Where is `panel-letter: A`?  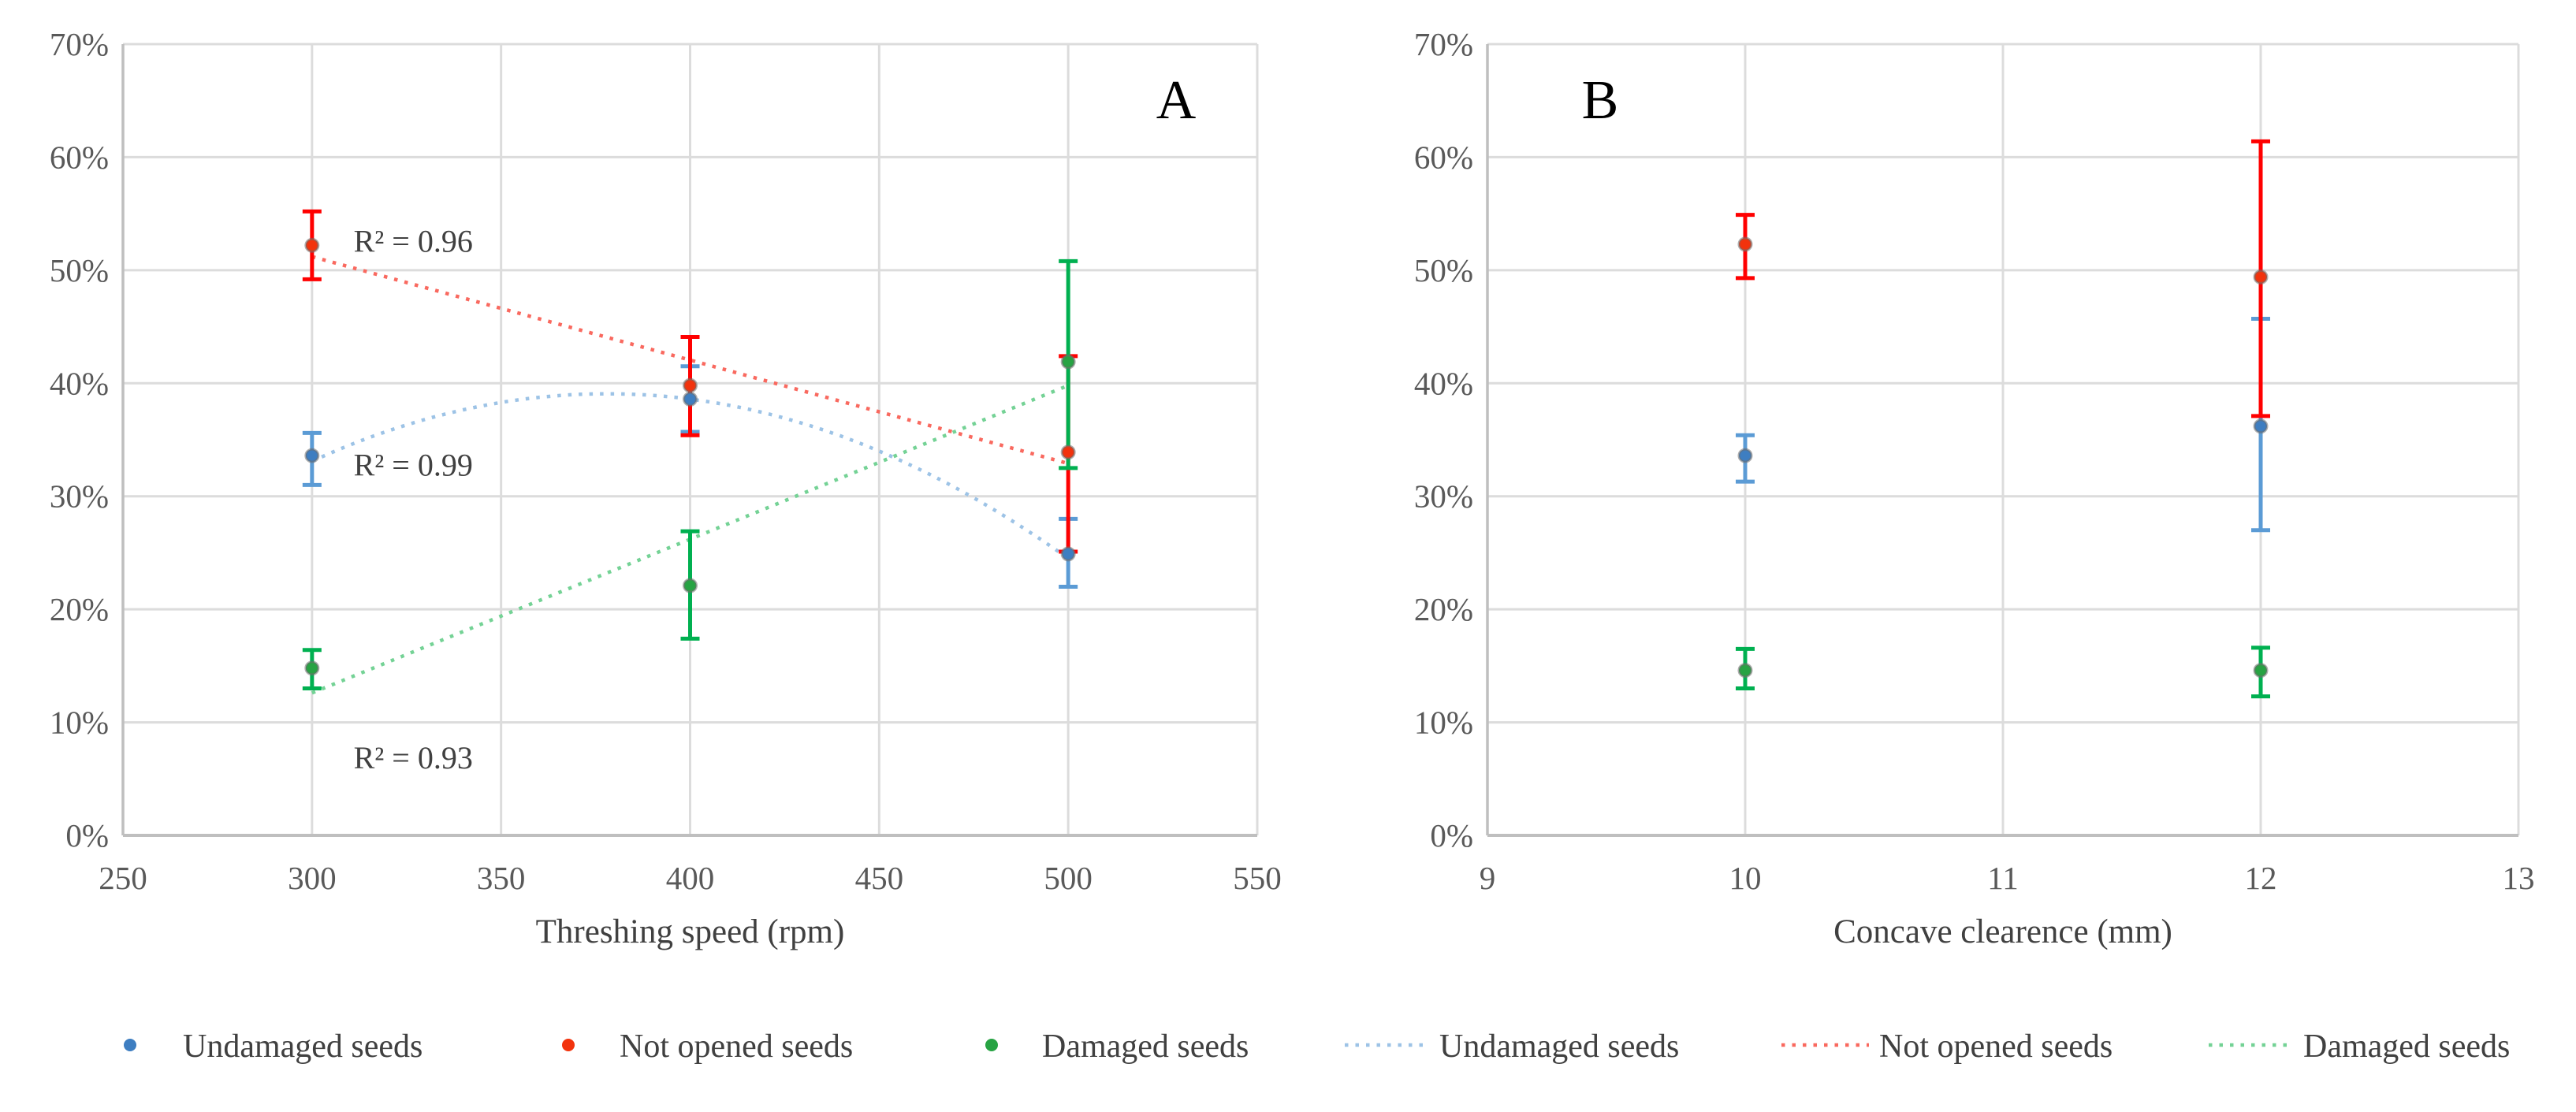 panel-letter: A is located at coordinates (1176, 100).